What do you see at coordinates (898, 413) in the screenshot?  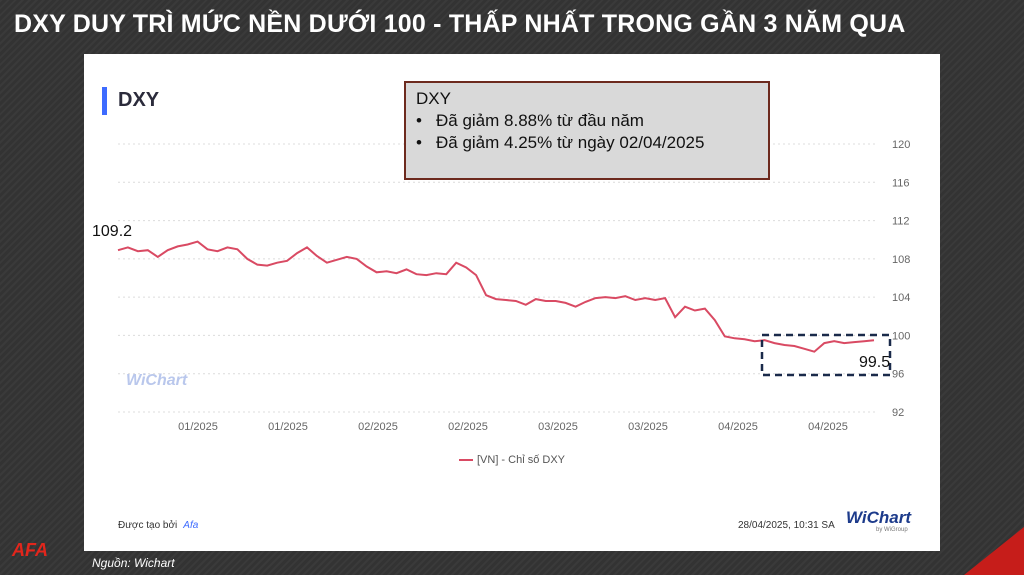 I see `y-tick-label: 92` at bounding box center [898, 413].